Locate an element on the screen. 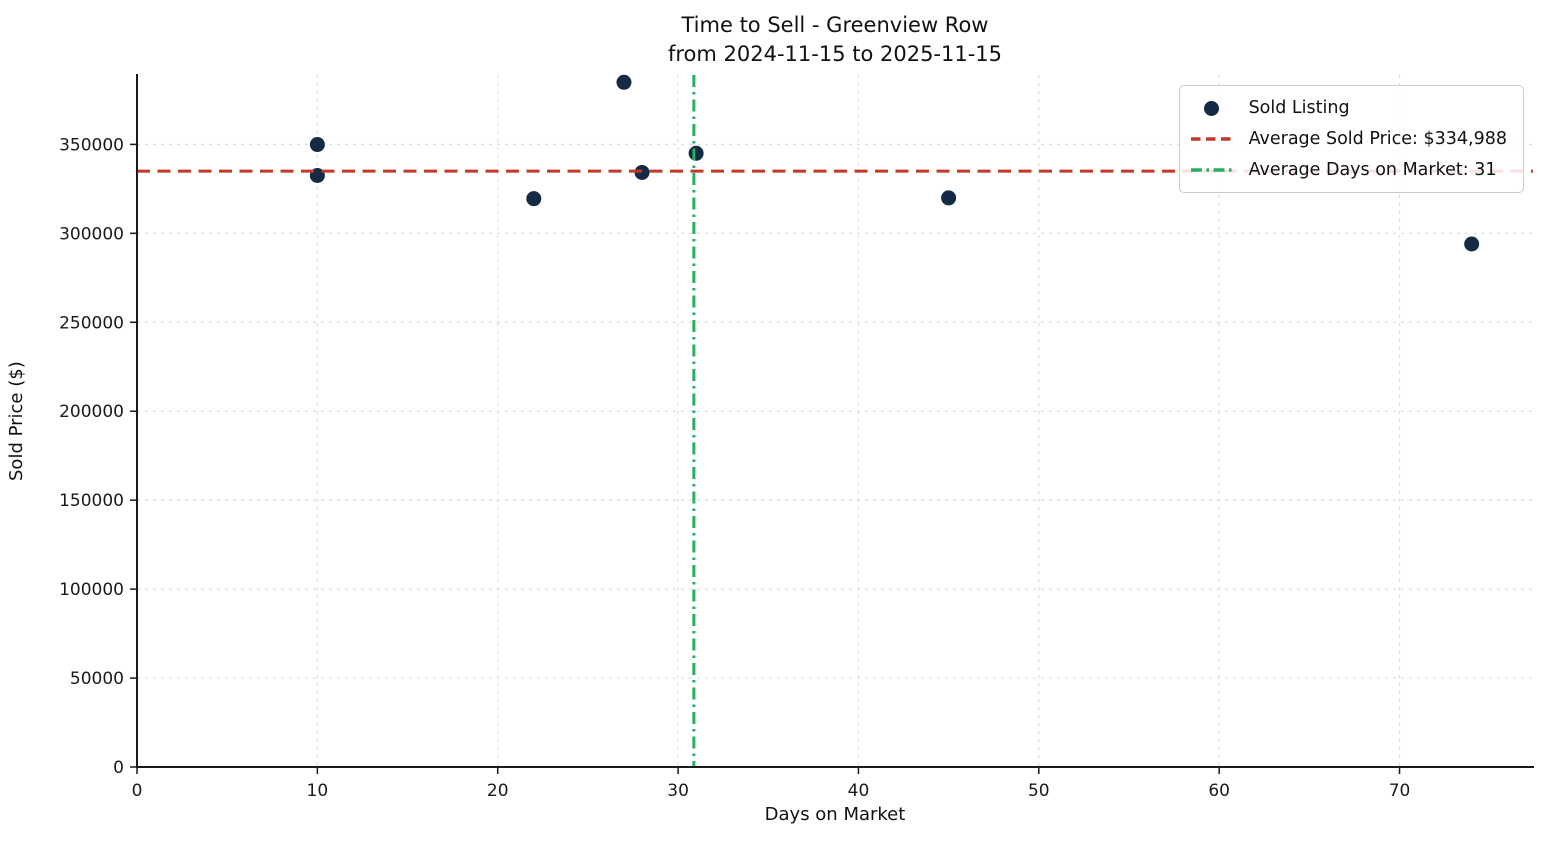 The height and width of the screenshot is (845, 1547). legend-item-avg-days: Average Days on Market: 31 is located at coordinates (1348, 170).